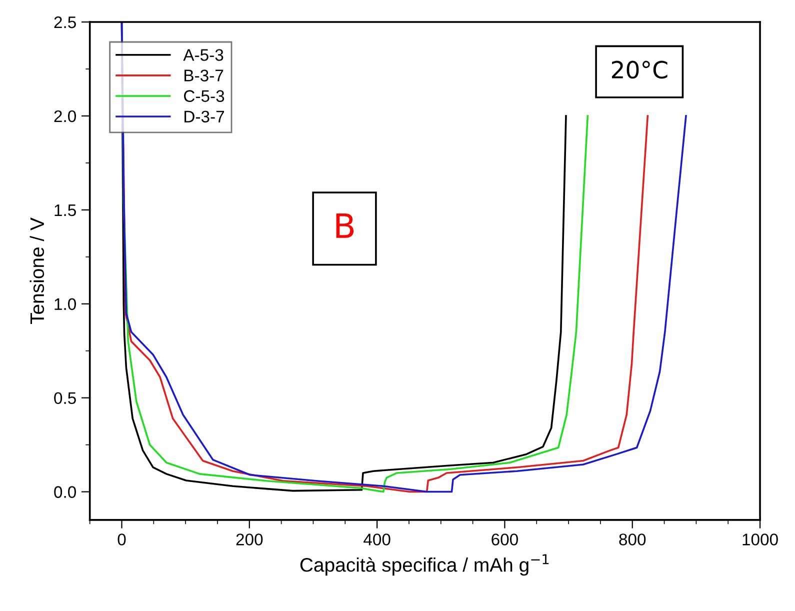 The image size is (795, 611). Describe the element at coordinates (204, 96) in the screenshot. I see `legend-label: C-5-3` at that location.